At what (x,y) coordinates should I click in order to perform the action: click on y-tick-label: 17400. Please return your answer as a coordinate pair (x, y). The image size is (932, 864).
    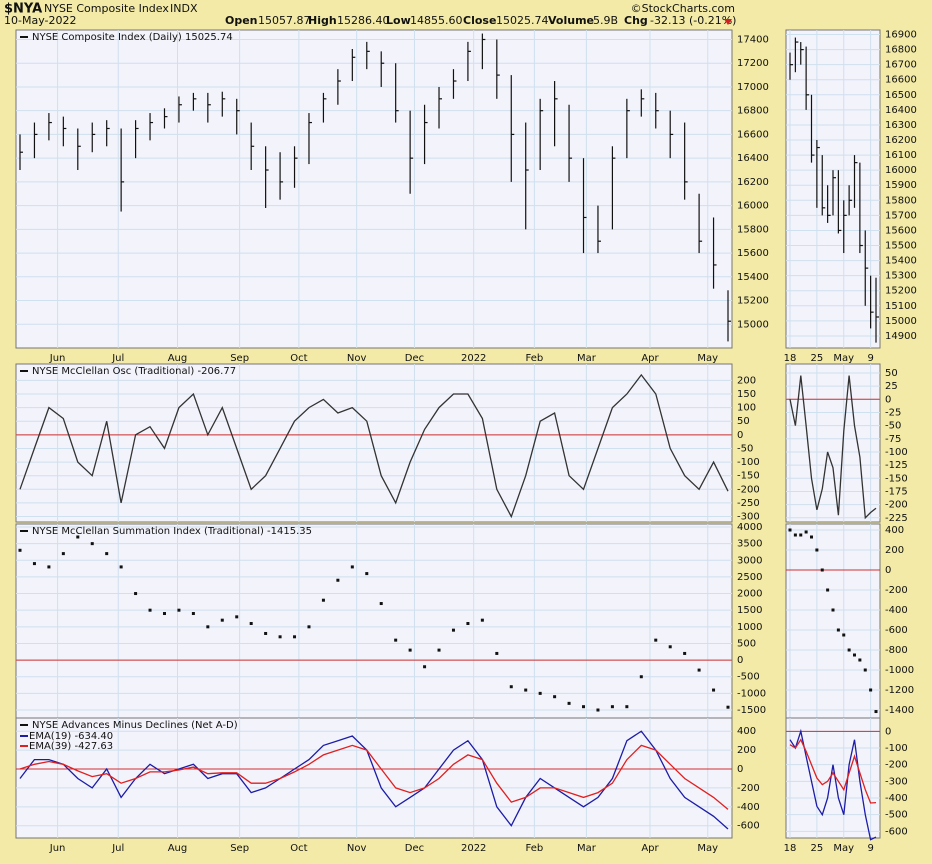
    Looking at the image, I should click on (753, 39).